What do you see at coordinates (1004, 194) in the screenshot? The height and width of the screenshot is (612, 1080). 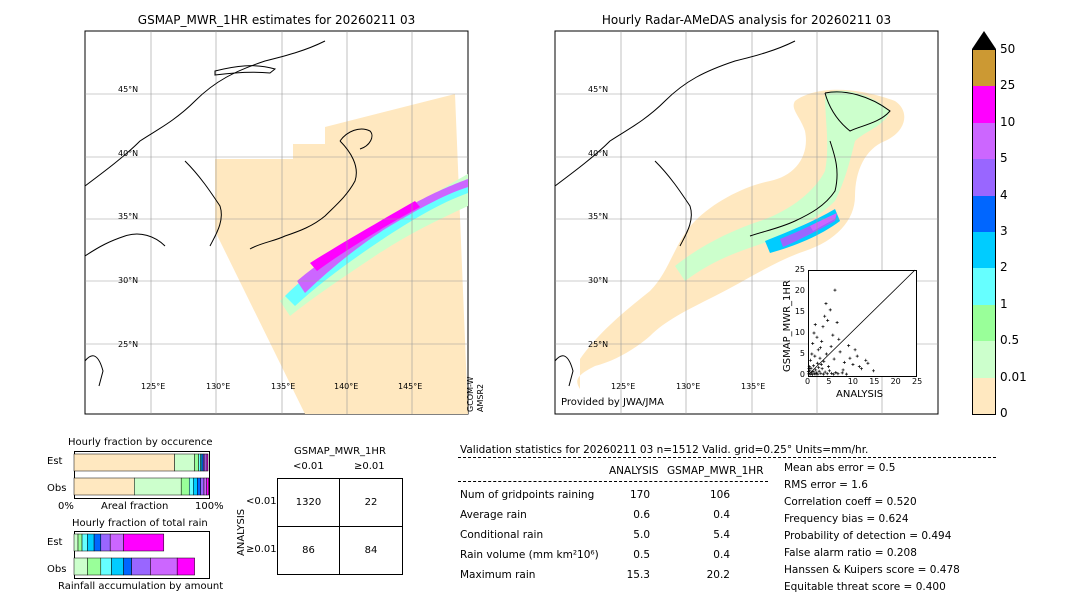 I see `colorbar-label: 4` at bounding box center [1004, 194].